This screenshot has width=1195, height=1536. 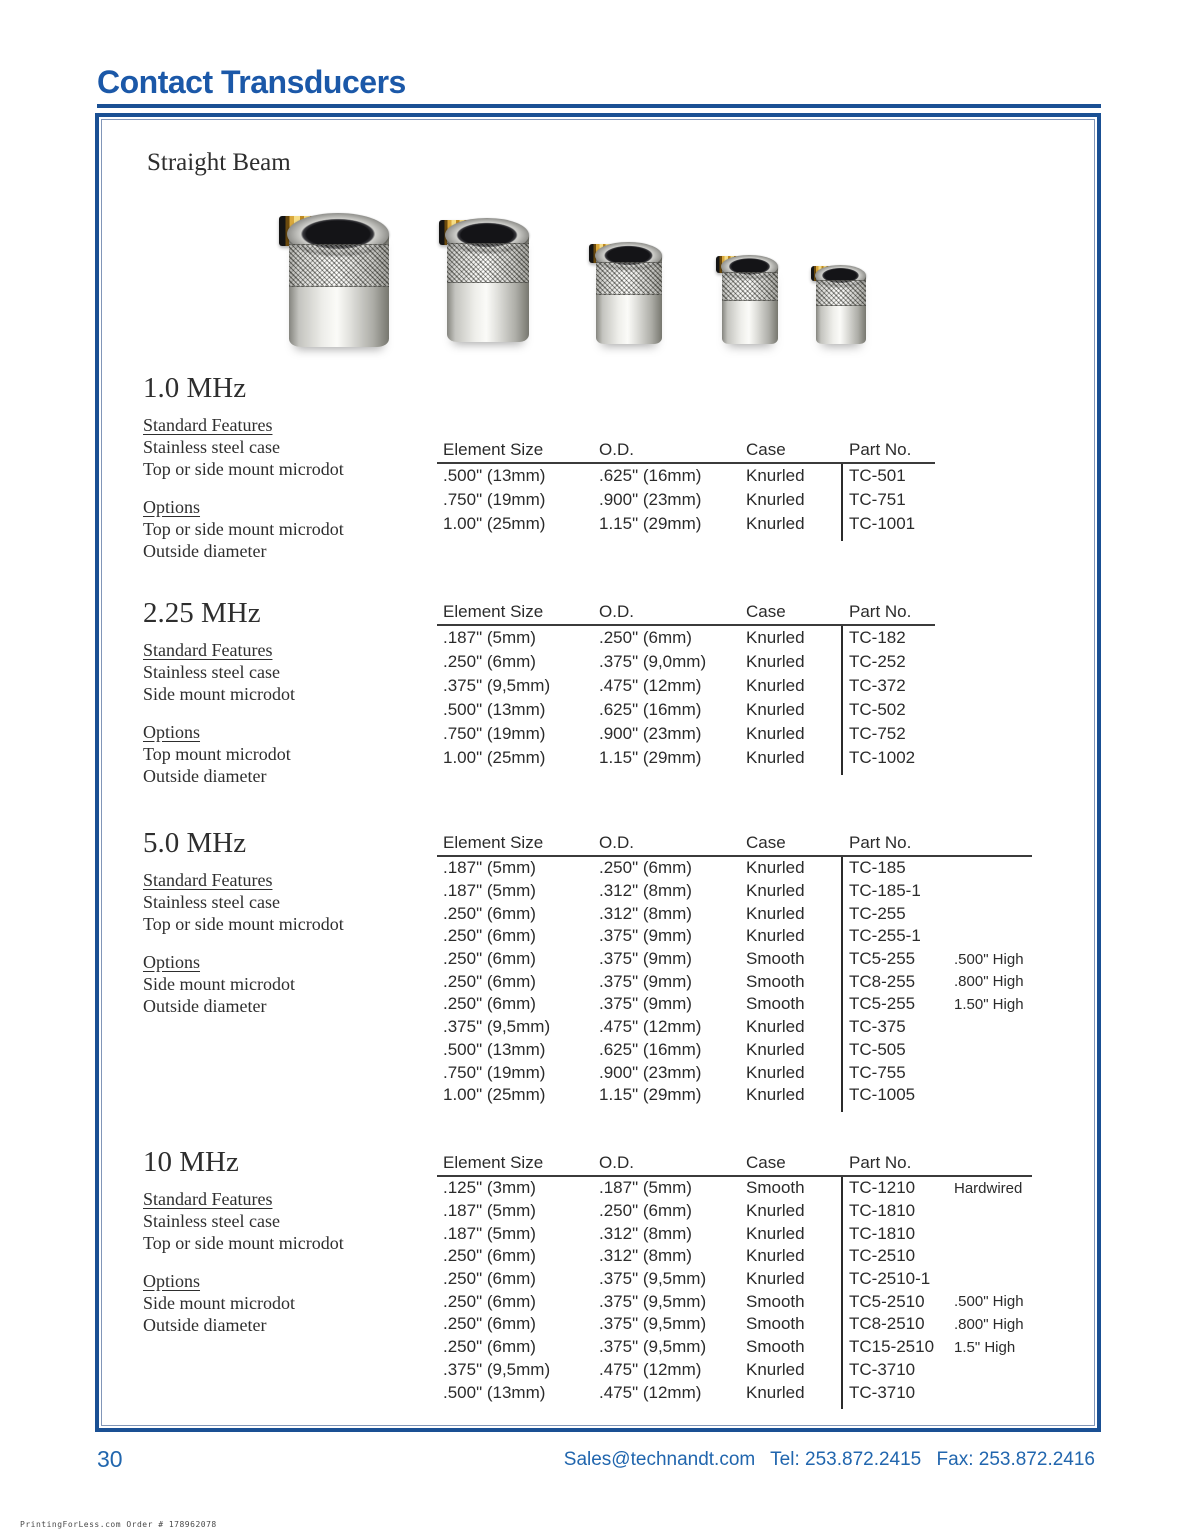 I want to click on option-line: Side mount microdot, so click(x=219, y=984).